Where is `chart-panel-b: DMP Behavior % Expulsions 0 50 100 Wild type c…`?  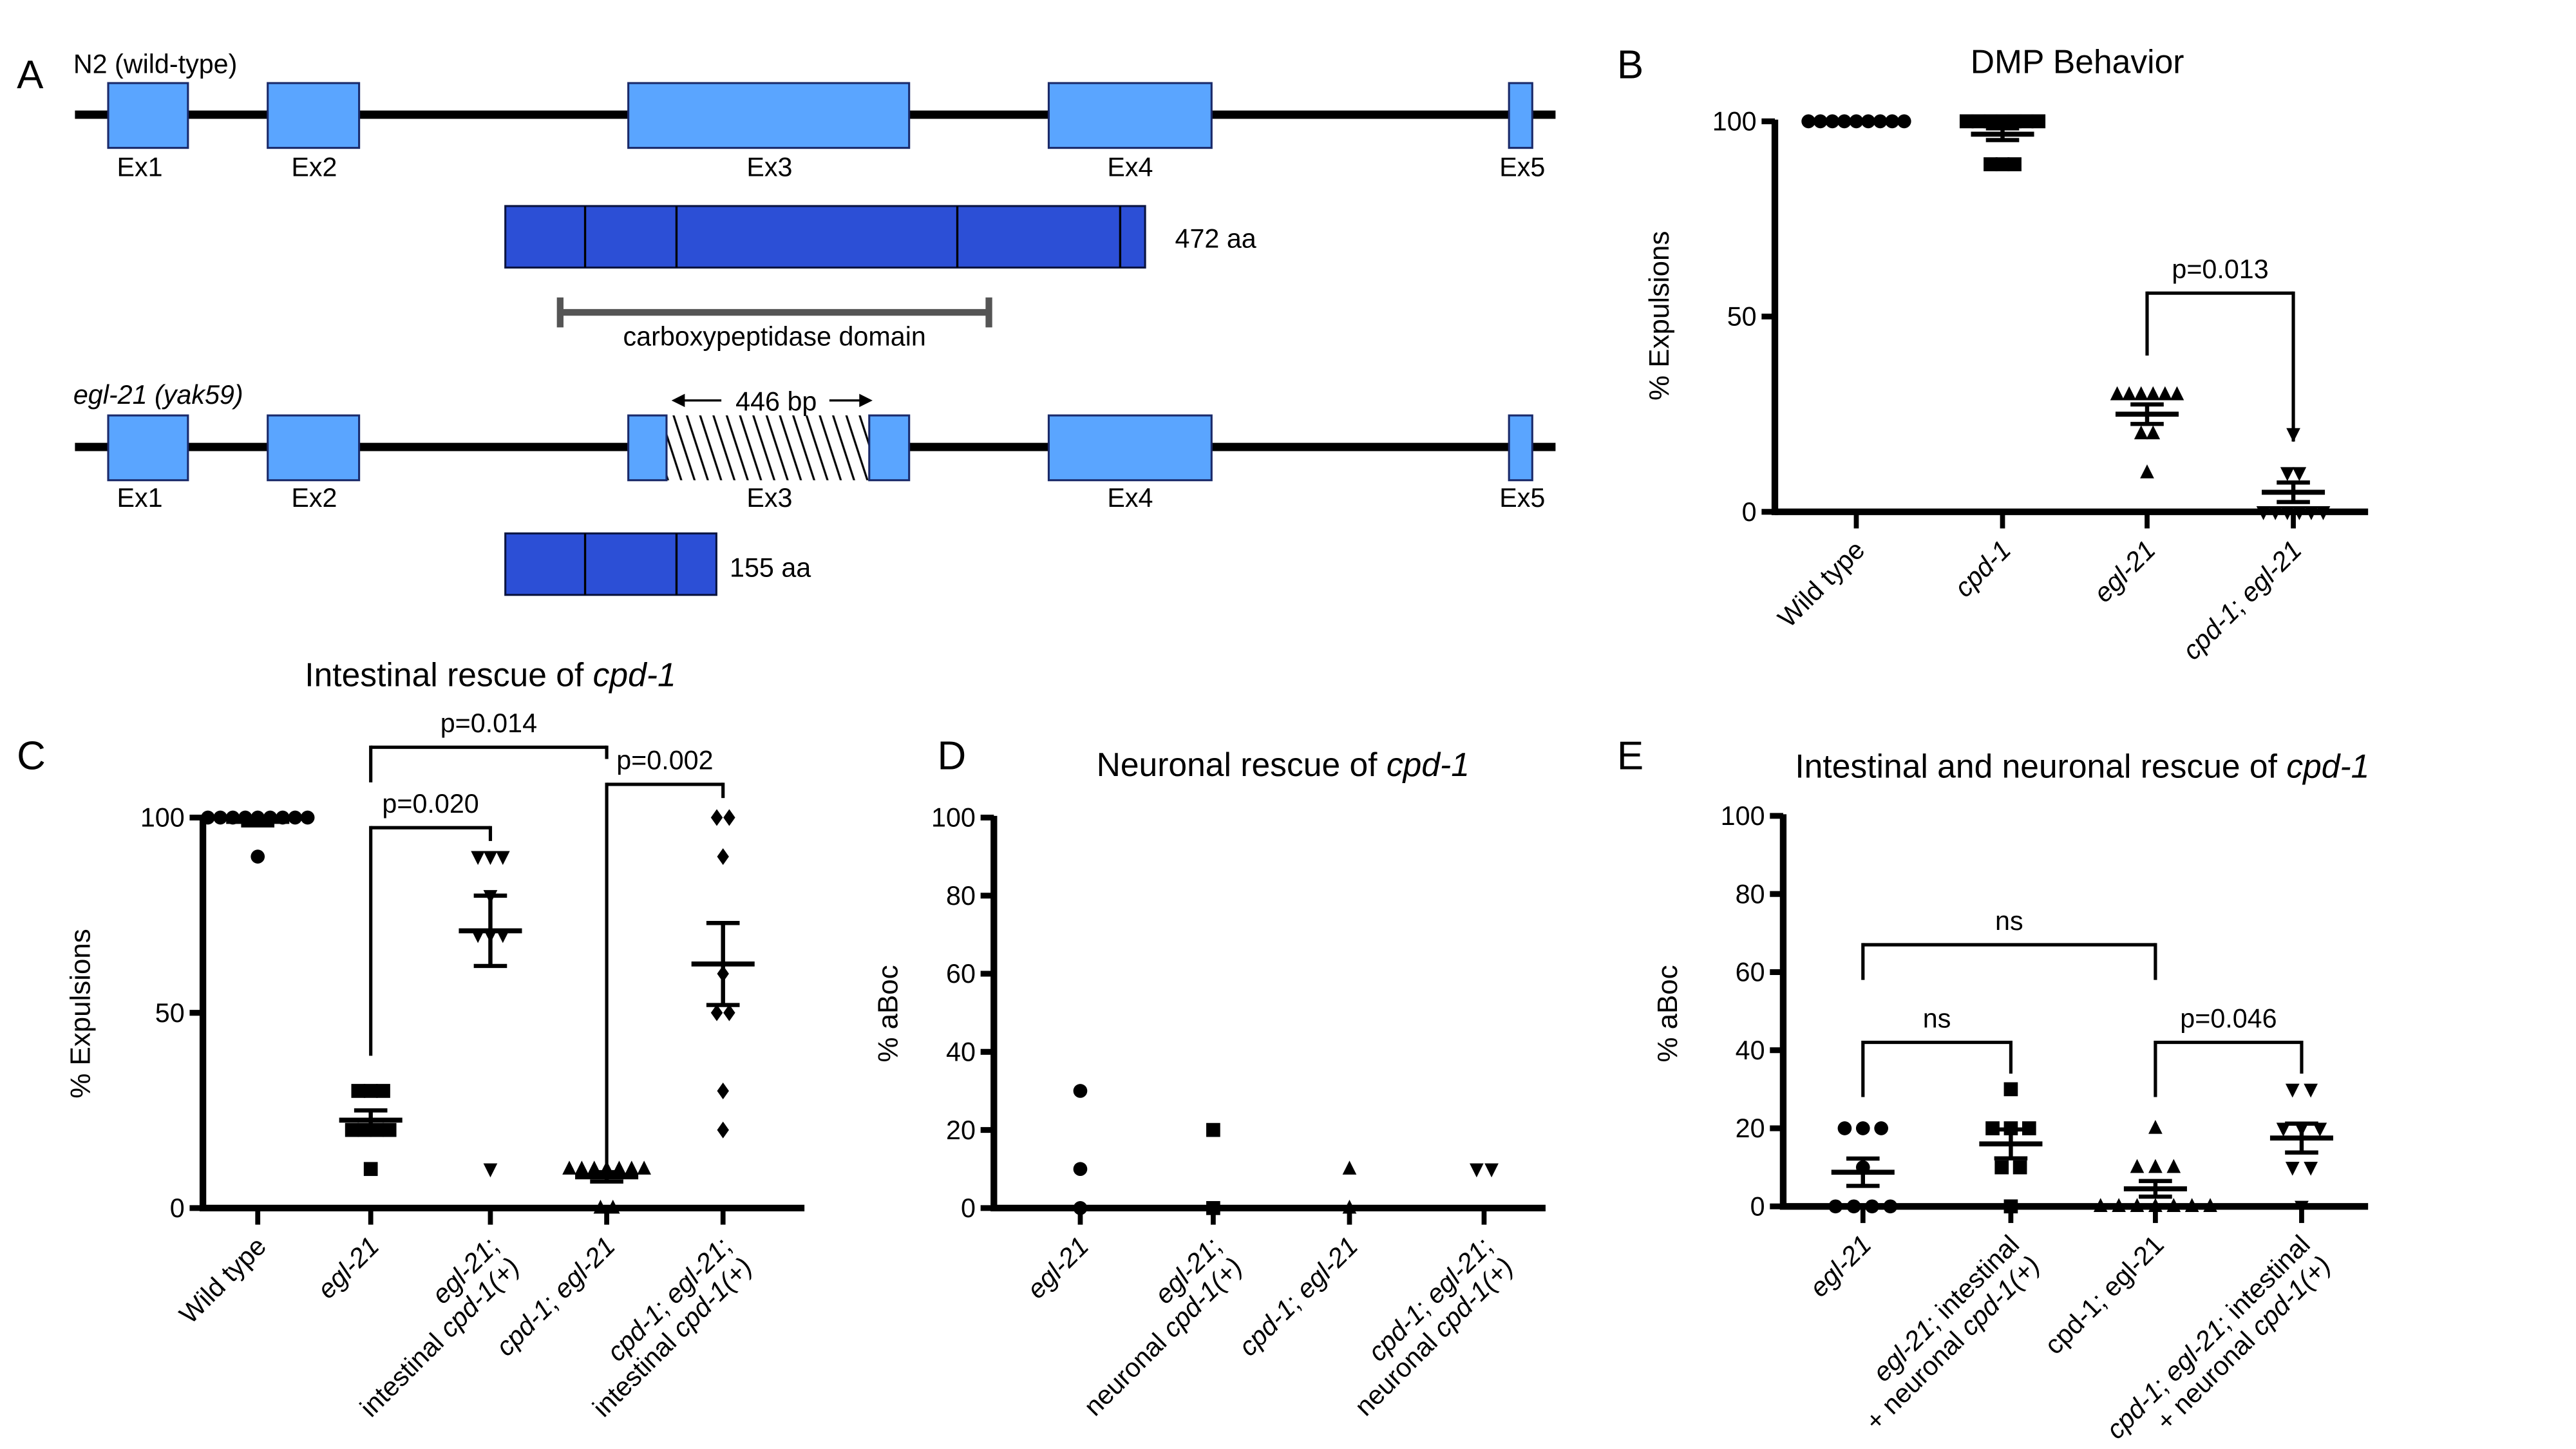 chart-panel-b: DMP Behavior % Expulsions 0 50 100 Wild type c… is located at coordinates (2006, 354).